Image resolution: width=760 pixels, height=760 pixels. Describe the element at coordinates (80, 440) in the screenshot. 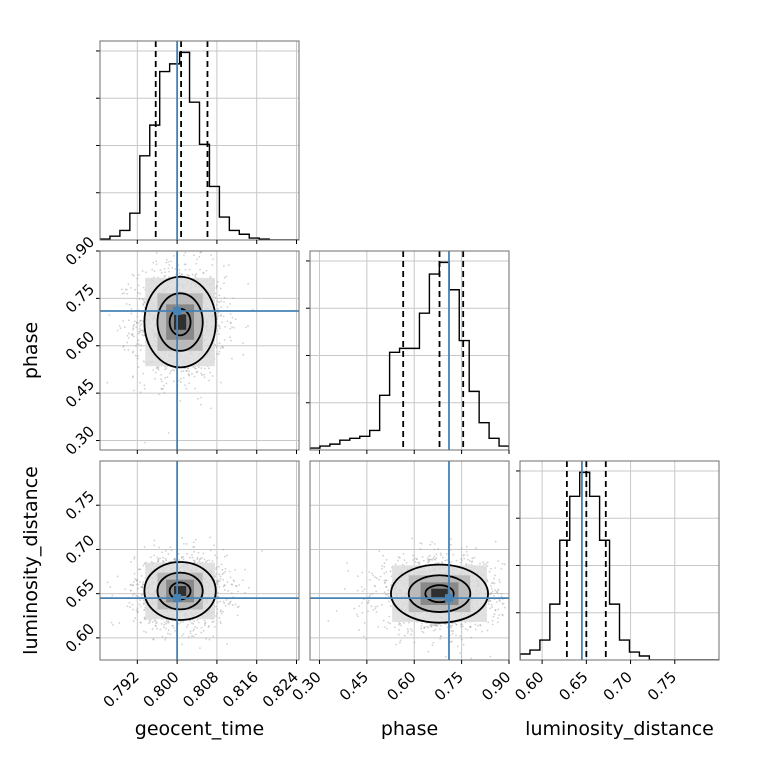

I see `y-tick-label: 0.30` at that location.